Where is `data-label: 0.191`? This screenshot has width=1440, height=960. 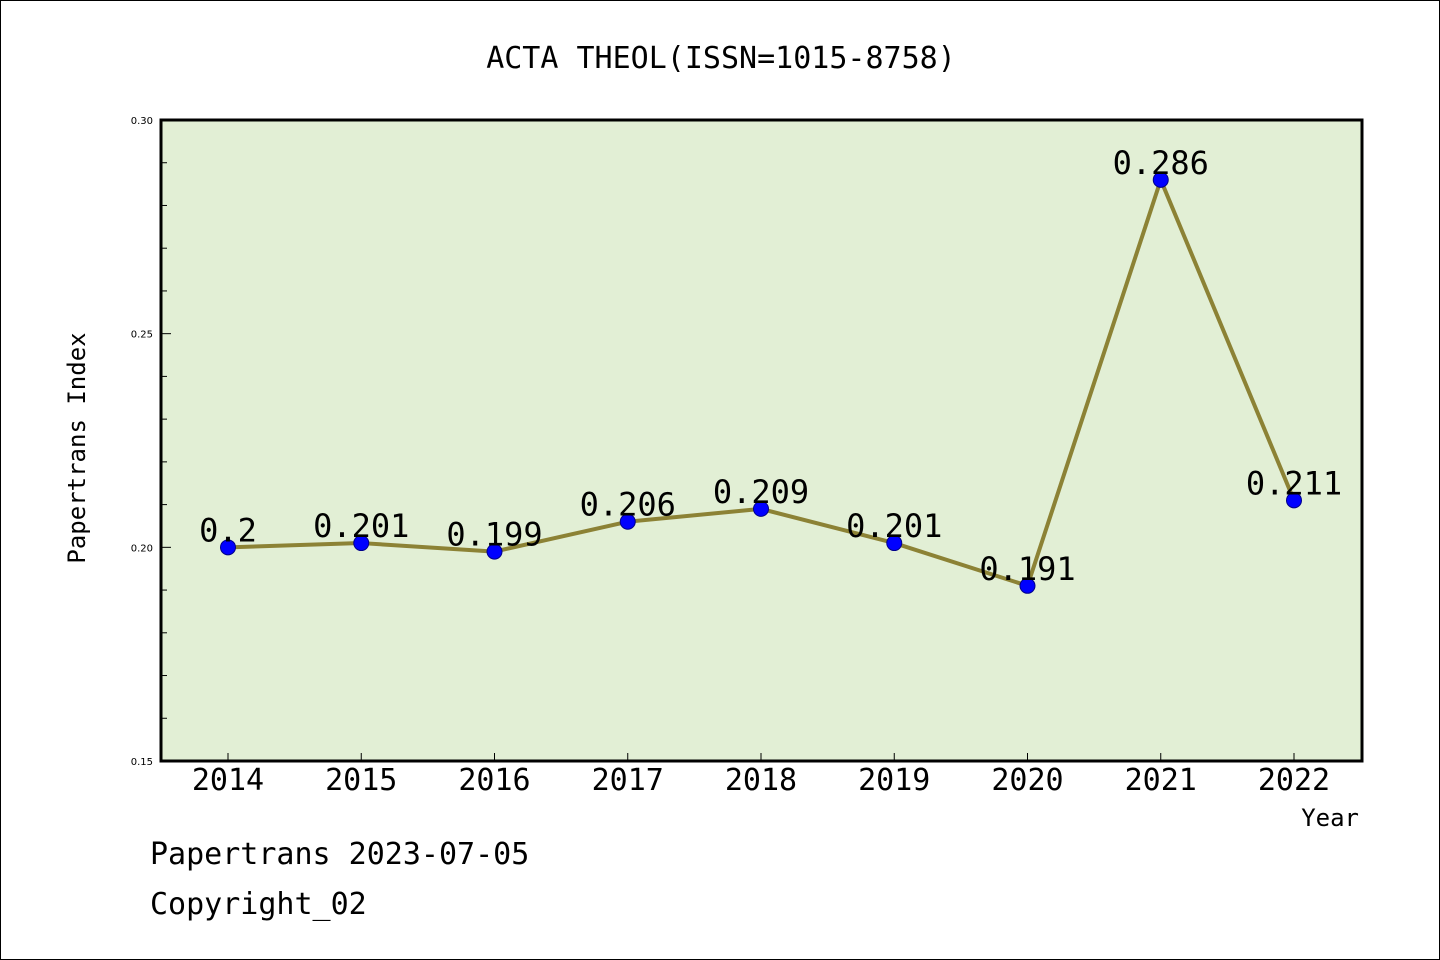
data-label: 0.191 is located at coordinates (1027, 569).